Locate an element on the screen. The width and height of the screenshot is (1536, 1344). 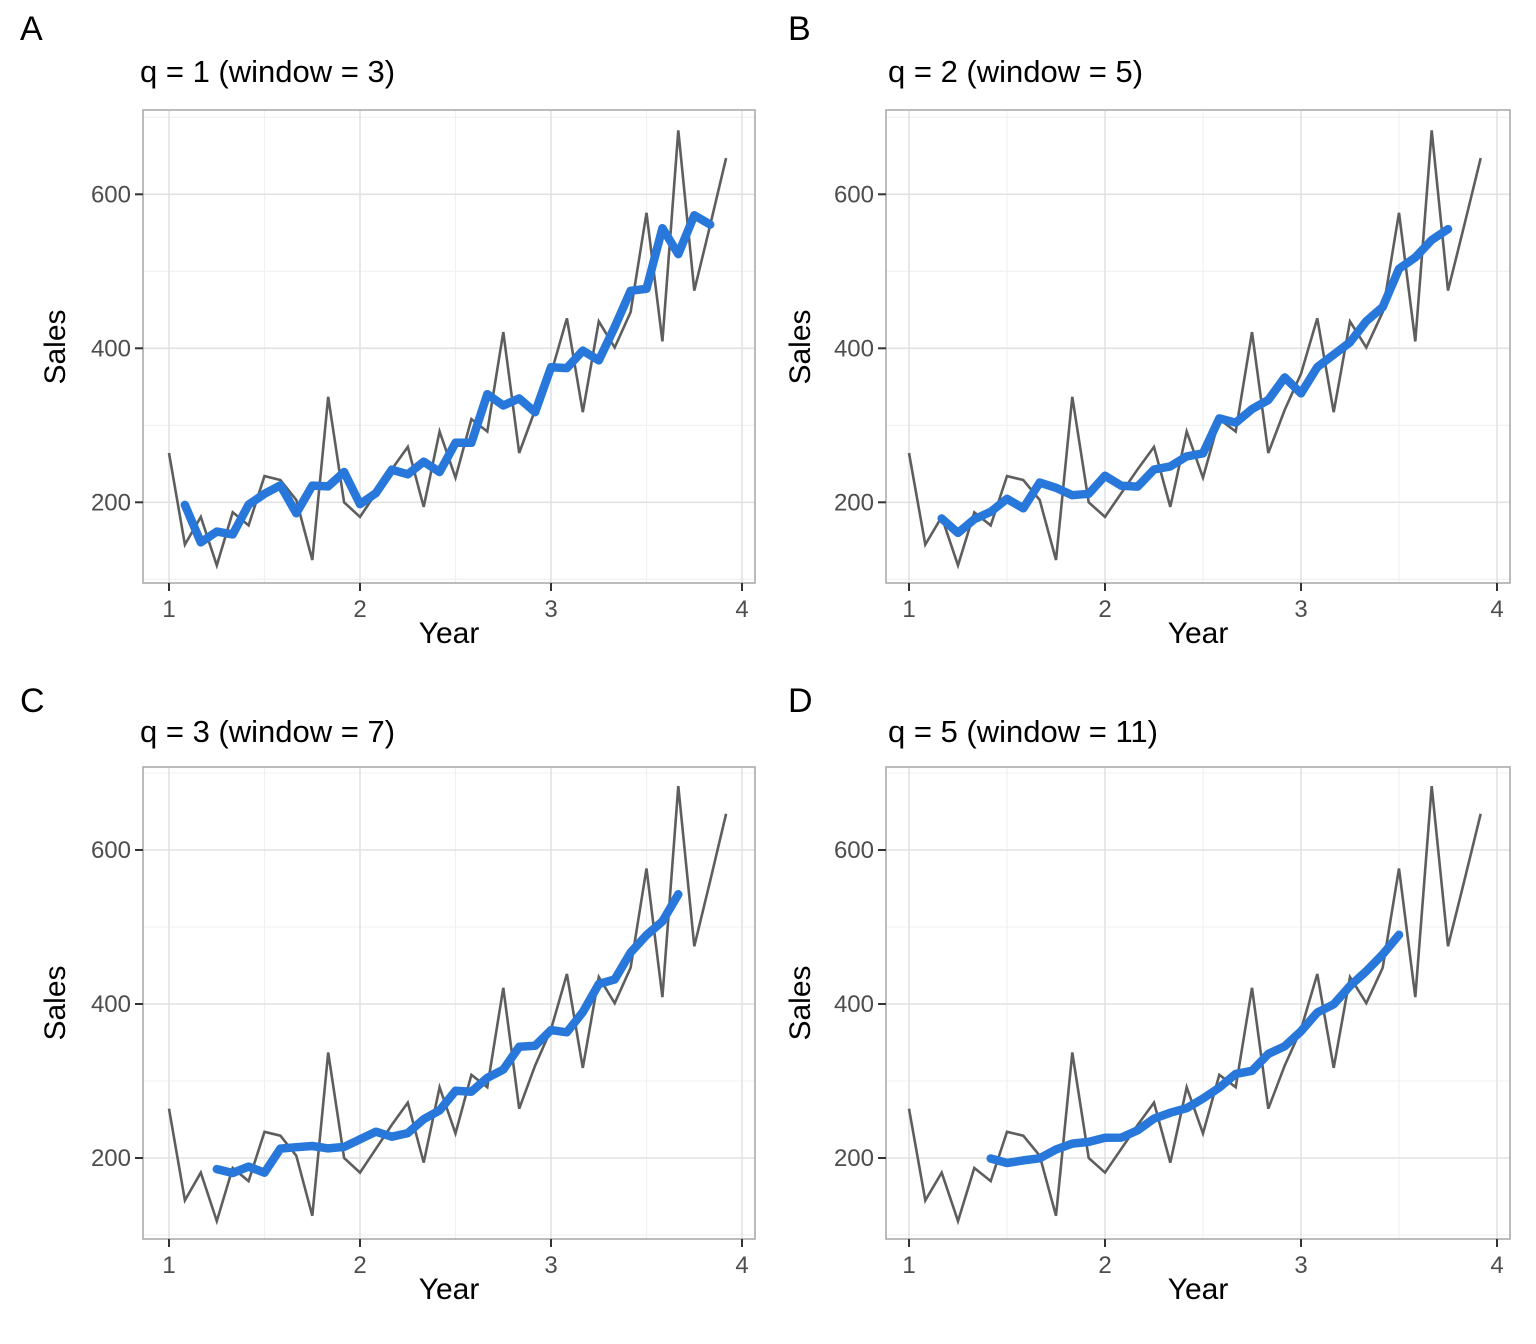
panel-A-y-axis-title: Sales is located at coordinates (55, 346).